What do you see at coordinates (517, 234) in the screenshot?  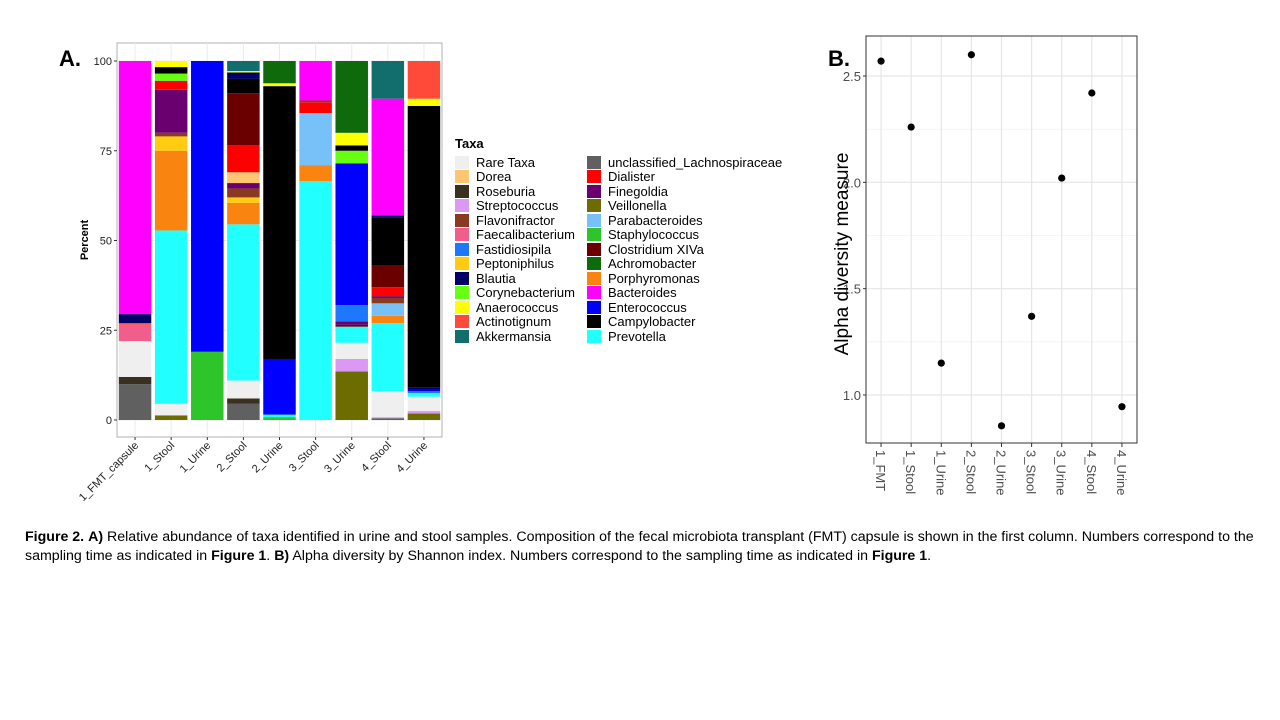 I see `legend-item: Faecalibacterium` at bounding box center [517, 234].